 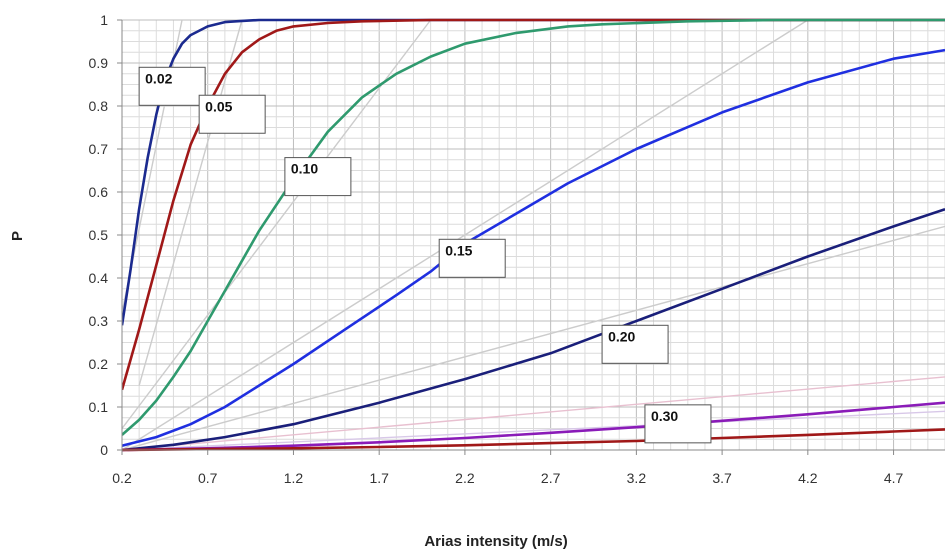 What do you see at coordinates (465, 478) in the screenshot?
I see `x-tick-label: 2.2` at bounding box center [465, 478].